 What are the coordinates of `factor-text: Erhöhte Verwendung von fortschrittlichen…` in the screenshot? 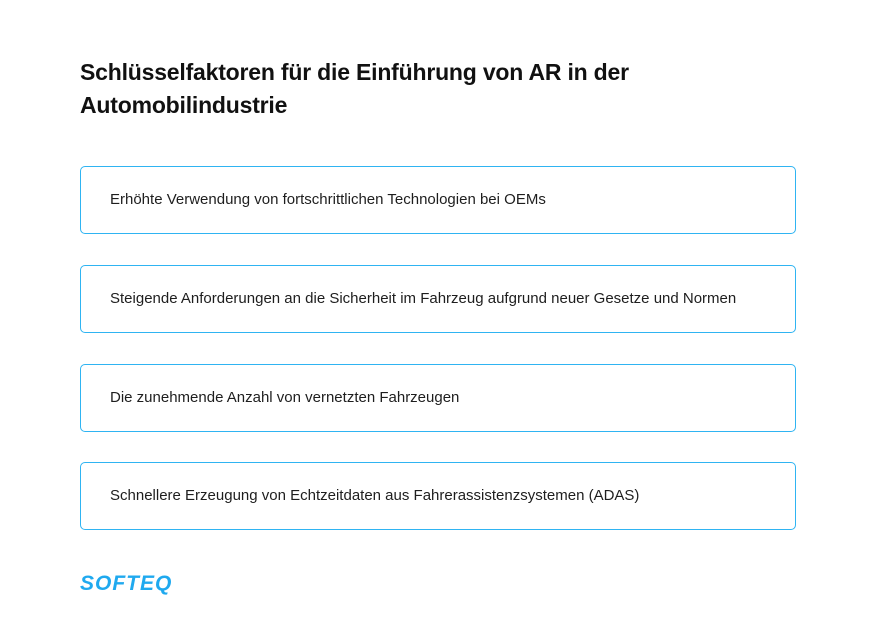 It's located at (328, 199).